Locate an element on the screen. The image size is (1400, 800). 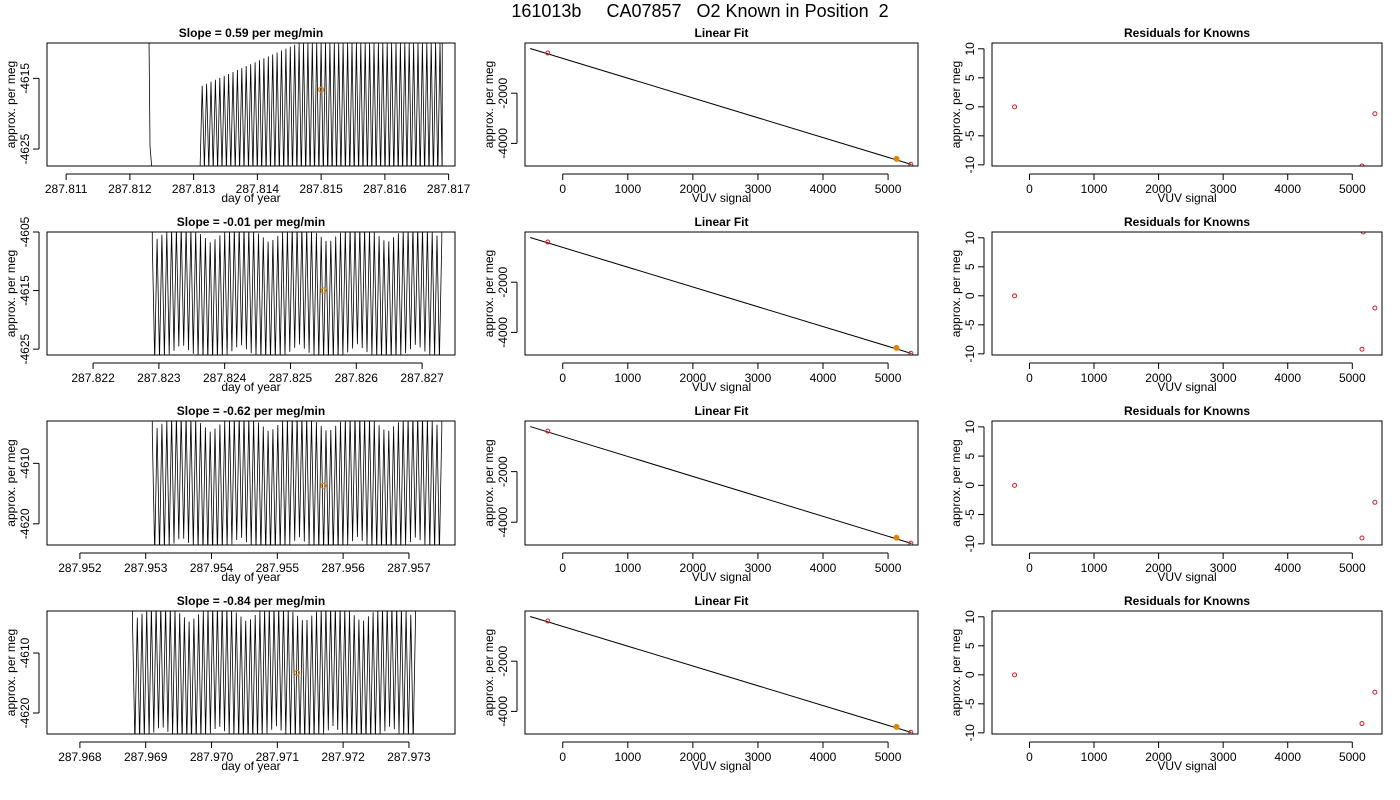
x-tick-label: 287.956 is located at coordinates (343, 568).